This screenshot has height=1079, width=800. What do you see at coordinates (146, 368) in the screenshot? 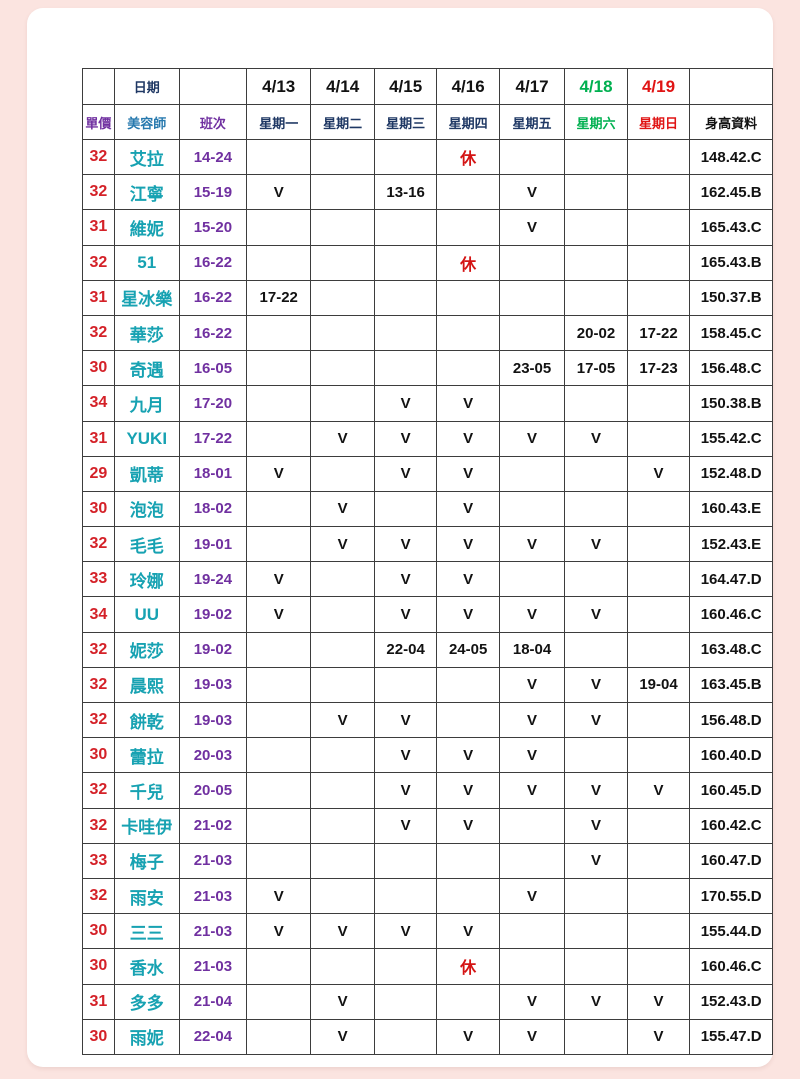
I see `beautician-name: 奇遇` at bounding box center [146, 368].